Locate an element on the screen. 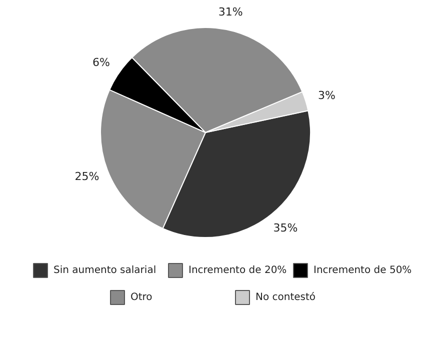 This screenshot has height=345, width=433. legend-label: Otro is located at coordinates (141, 297).